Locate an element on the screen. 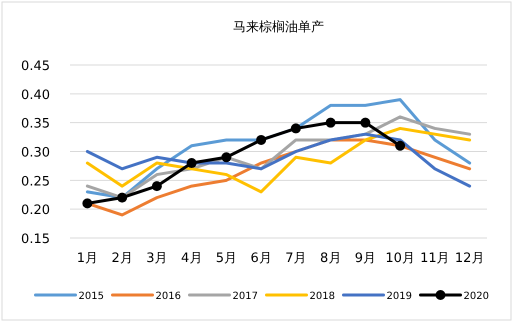 The image size is (513, 322). x-tick-label: 7月 is located at coordinates (296, 258).